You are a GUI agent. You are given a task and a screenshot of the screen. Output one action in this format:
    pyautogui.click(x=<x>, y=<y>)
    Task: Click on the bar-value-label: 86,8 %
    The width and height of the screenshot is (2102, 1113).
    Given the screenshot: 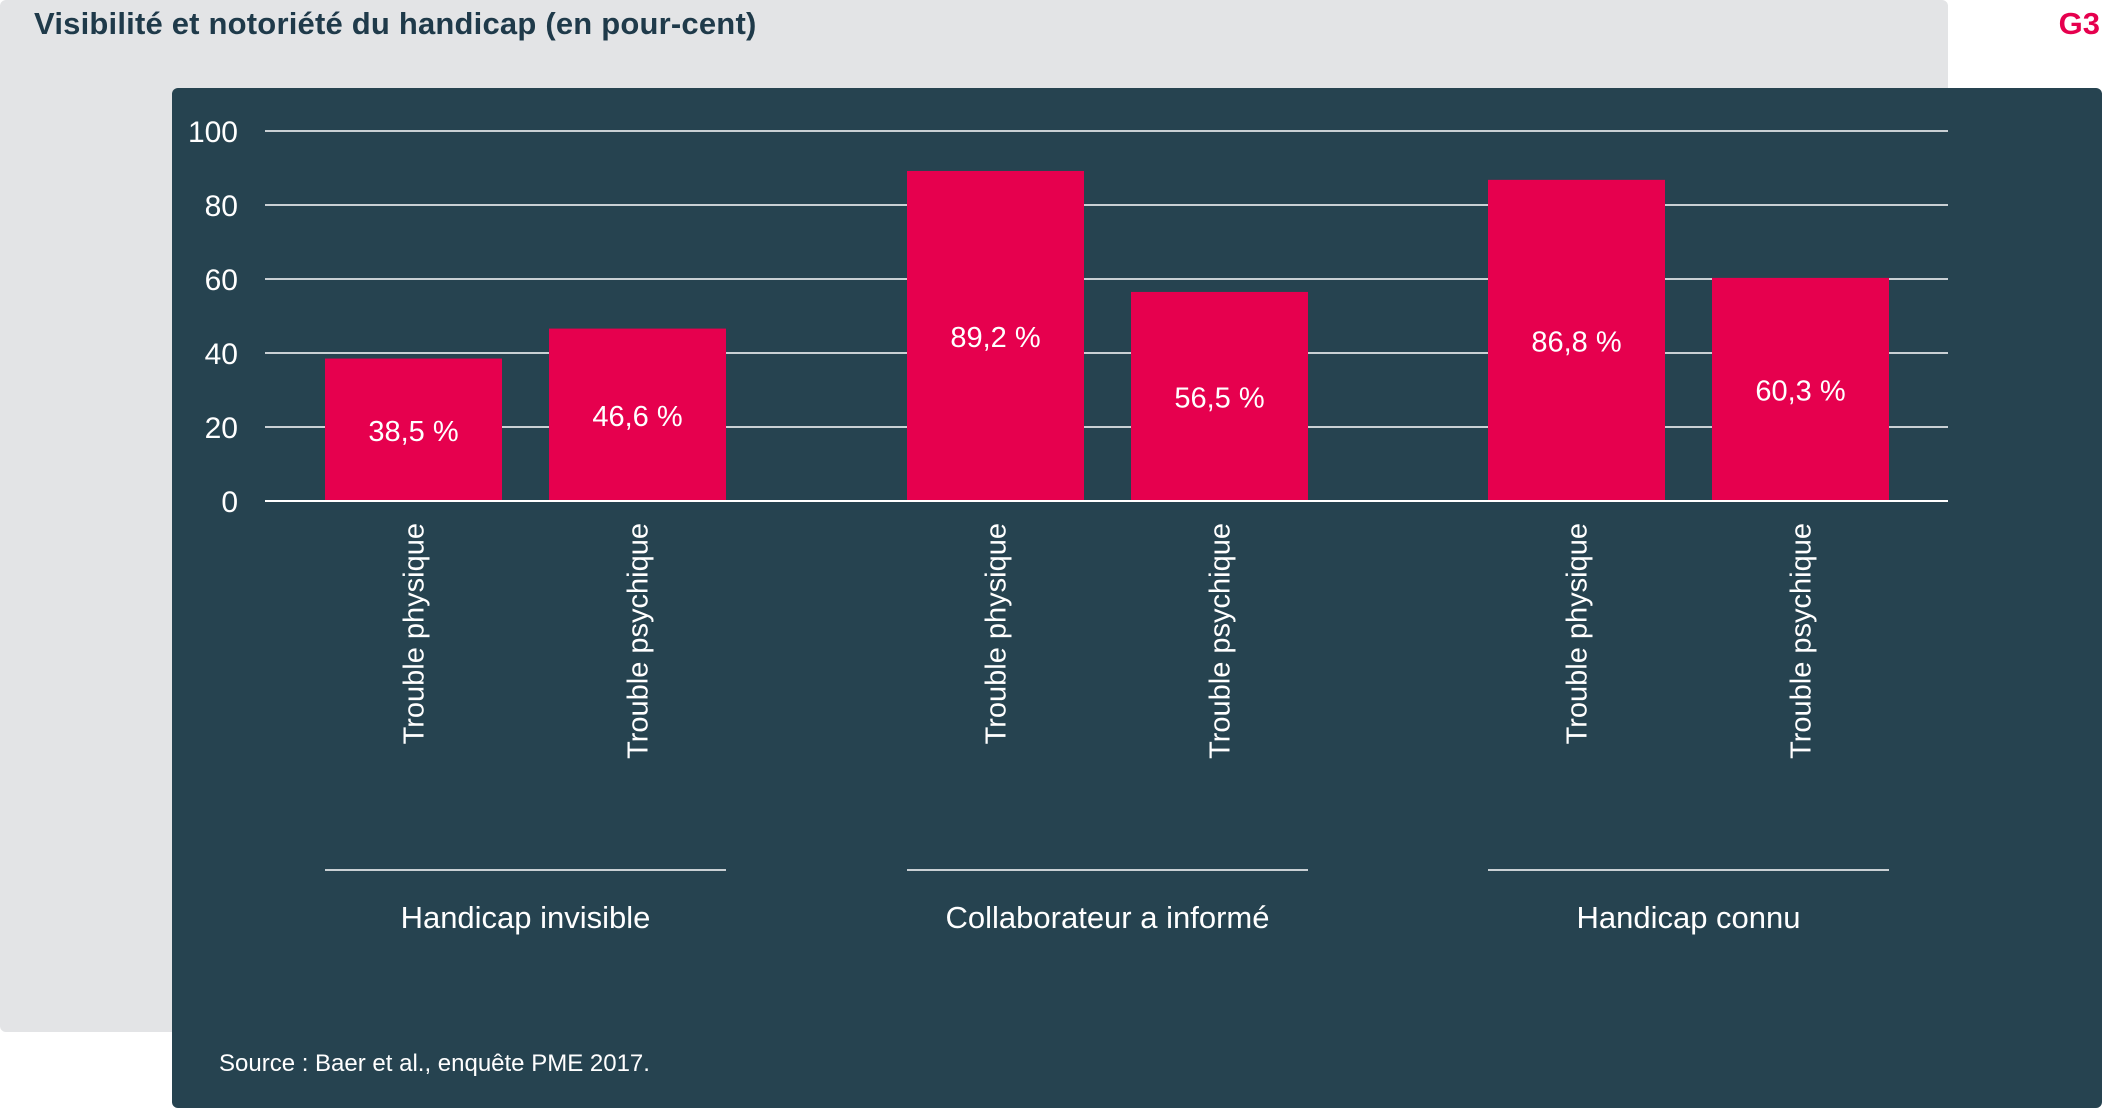 What is the action you would take?
    pyautogui.click(x=1576, y=342)
    